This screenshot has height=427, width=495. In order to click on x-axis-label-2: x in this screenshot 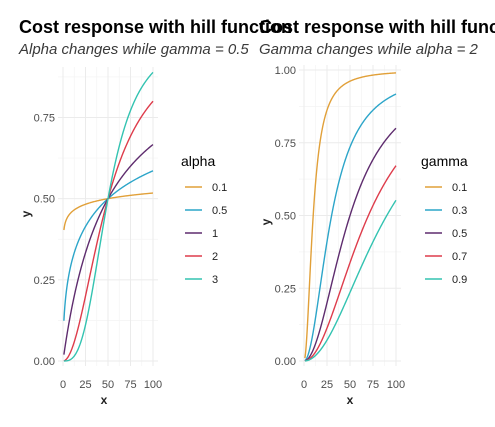, I will do `click(350, 400)`.